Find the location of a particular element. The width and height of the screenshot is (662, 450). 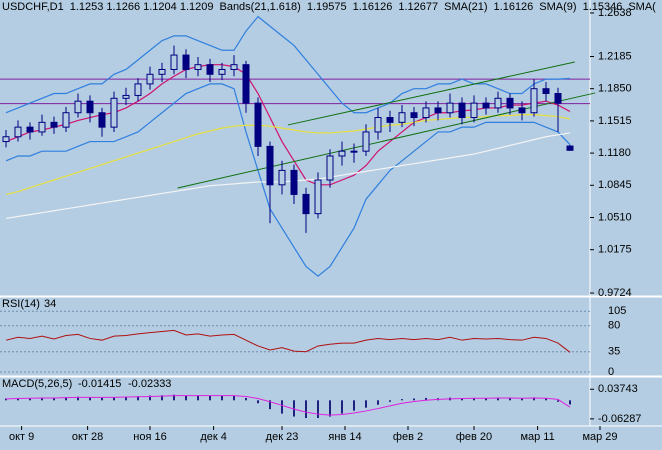

rsi-value: 34 is located at coordinates (50, 304).